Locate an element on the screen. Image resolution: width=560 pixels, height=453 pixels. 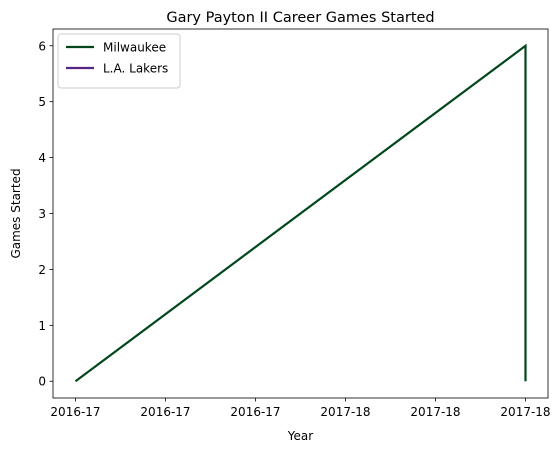
chart-title: Gary Payton II Career Games Started is located at coordinates (300, 18).